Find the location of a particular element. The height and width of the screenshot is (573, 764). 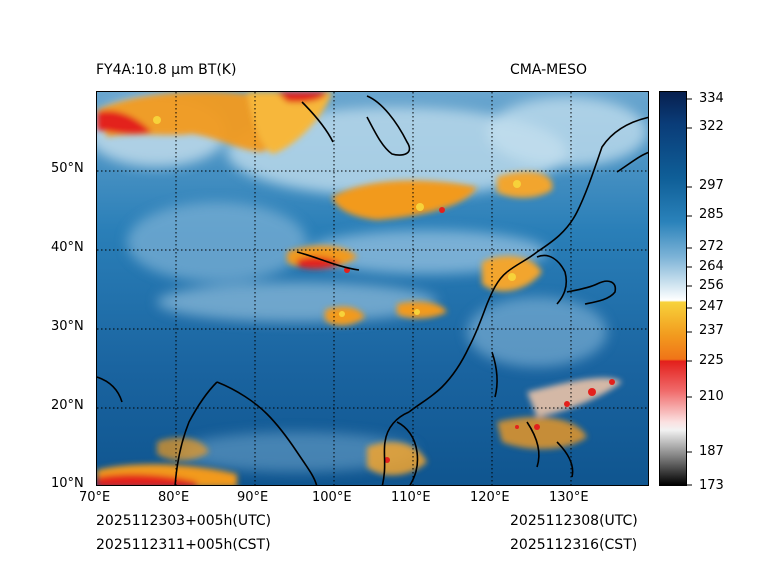

colorbar-tick-173: 173 is located at coordinates (711, 485).